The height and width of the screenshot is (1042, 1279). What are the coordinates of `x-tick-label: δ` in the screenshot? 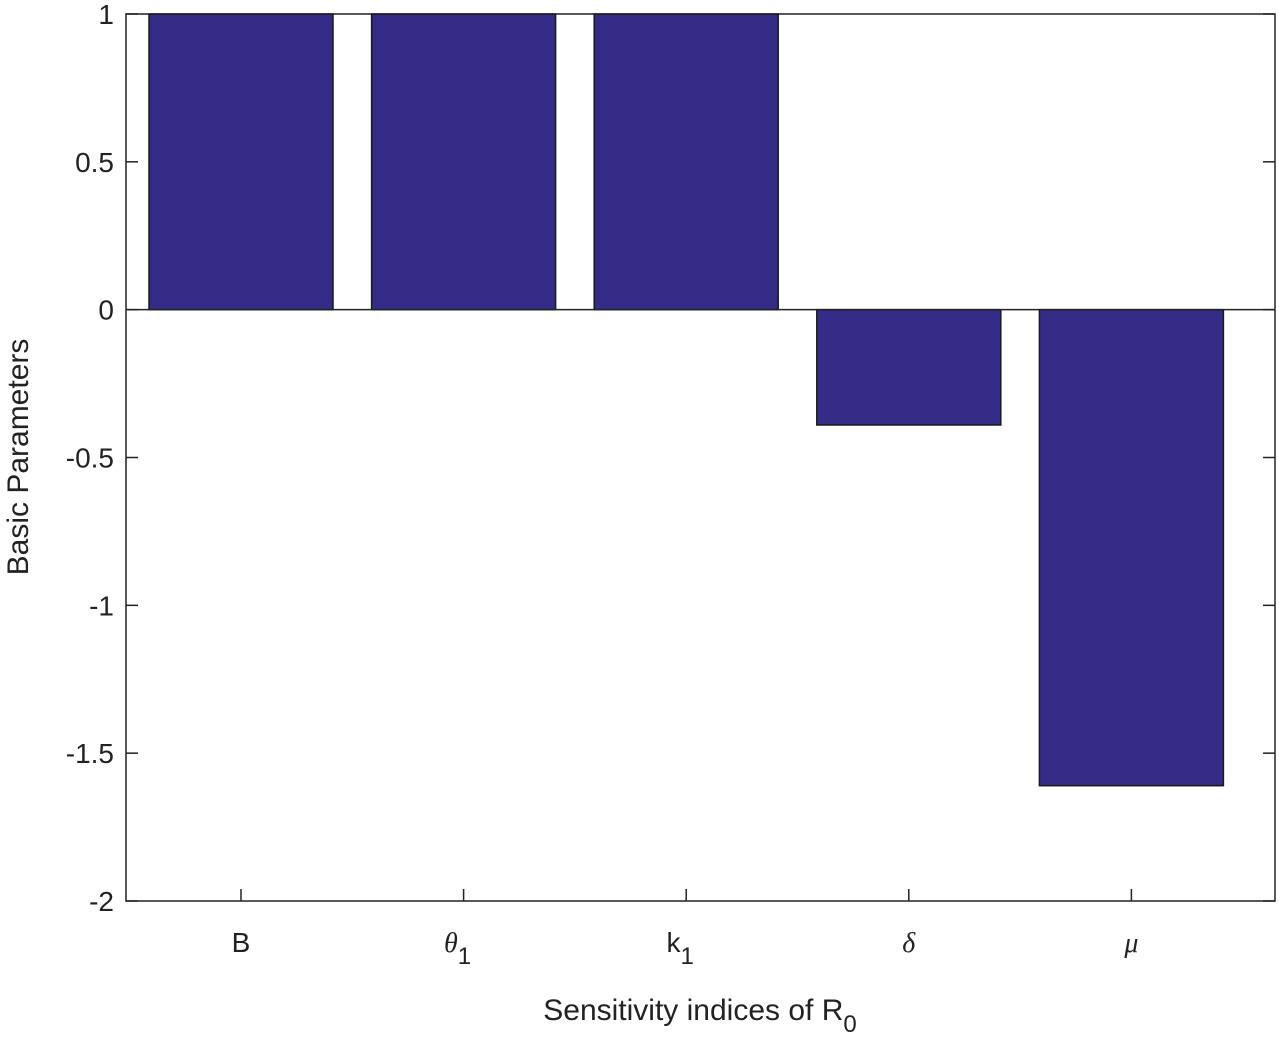 It's located at (909, 943).